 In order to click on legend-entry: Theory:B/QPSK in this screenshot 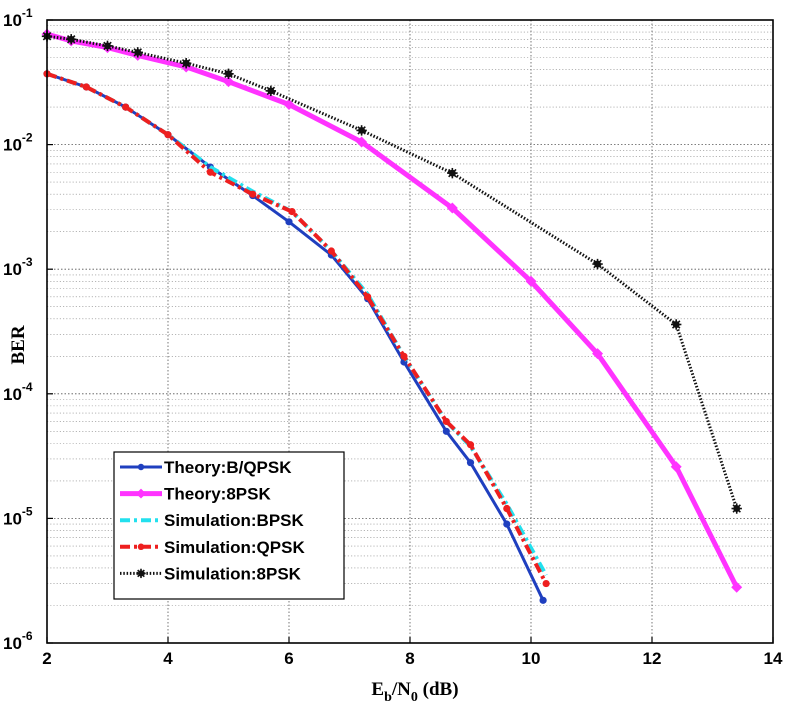, I will do `click(206, 467)`.